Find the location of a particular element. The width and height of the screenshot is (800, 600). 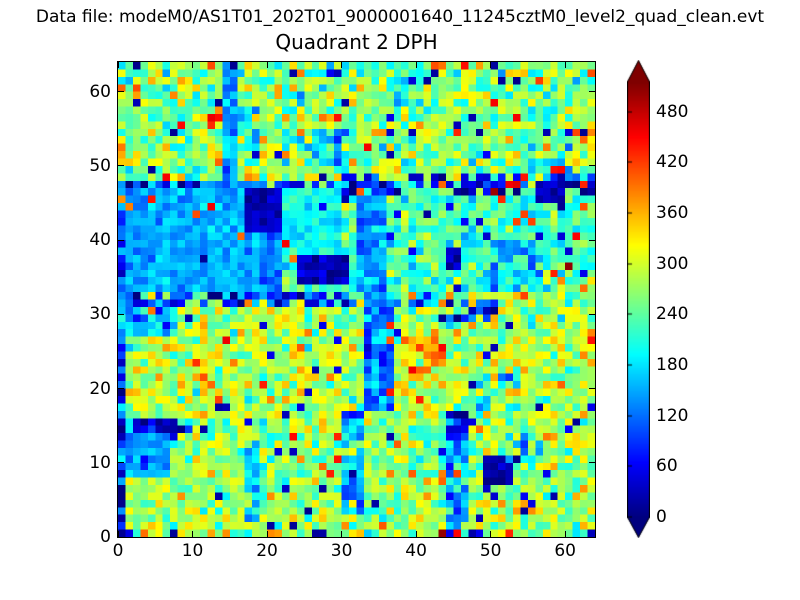

colorbar-tick-label: 60 is located at coordinates (667, 466).